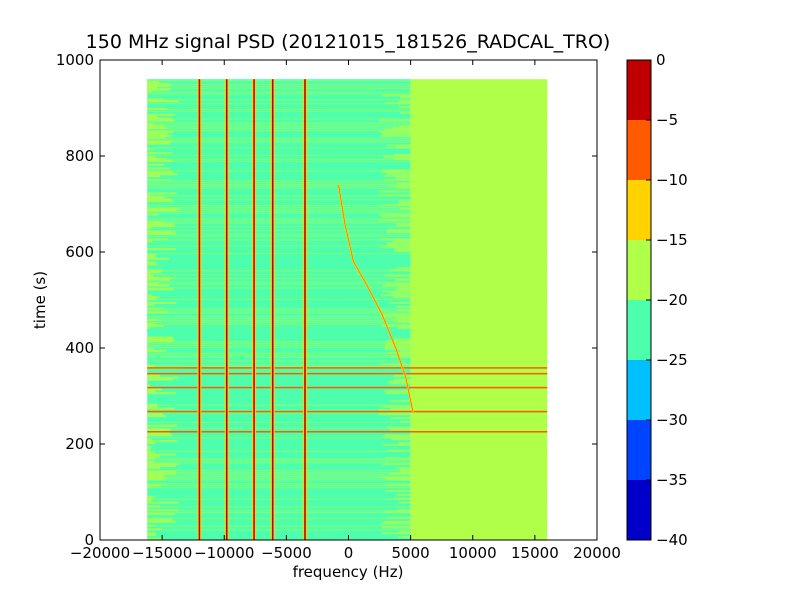  What do you see at coordinates (672, 240) in the screenshot?
I see `colorbar-tick-label: −15` at bounding box center [672, 240].